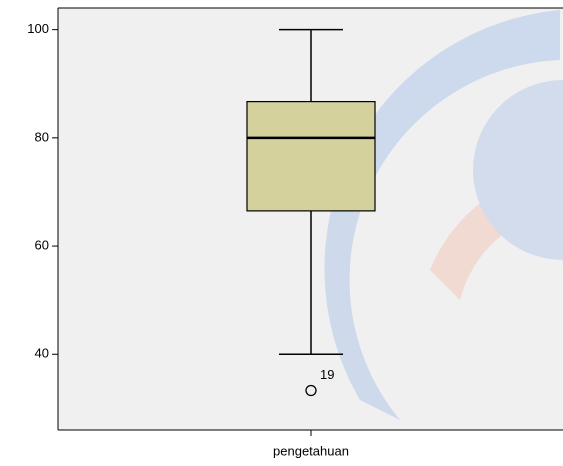 Image resolution: width=563 pixels, height=466 pixels. Describe the element at coordinates (311, 450) in the screenshot. I see `x-tick-label: pengetahuan` at that location.